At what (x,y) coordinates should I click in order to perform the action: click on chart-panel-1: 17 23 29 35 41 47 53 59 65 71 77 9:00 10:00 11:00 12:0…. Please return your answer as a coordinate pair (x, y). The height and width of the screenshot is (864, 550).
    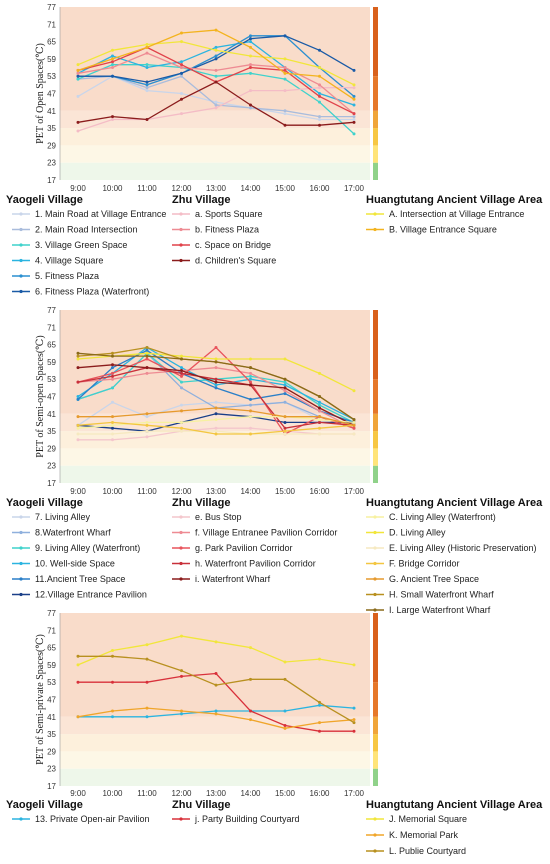
    Looking at the image, I should click on (206, 98).